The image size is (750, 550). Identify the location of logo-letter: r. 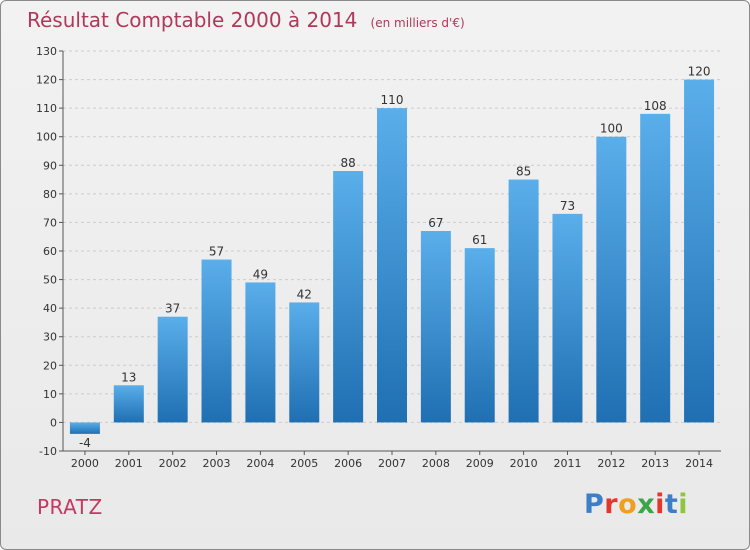
(611, 504).